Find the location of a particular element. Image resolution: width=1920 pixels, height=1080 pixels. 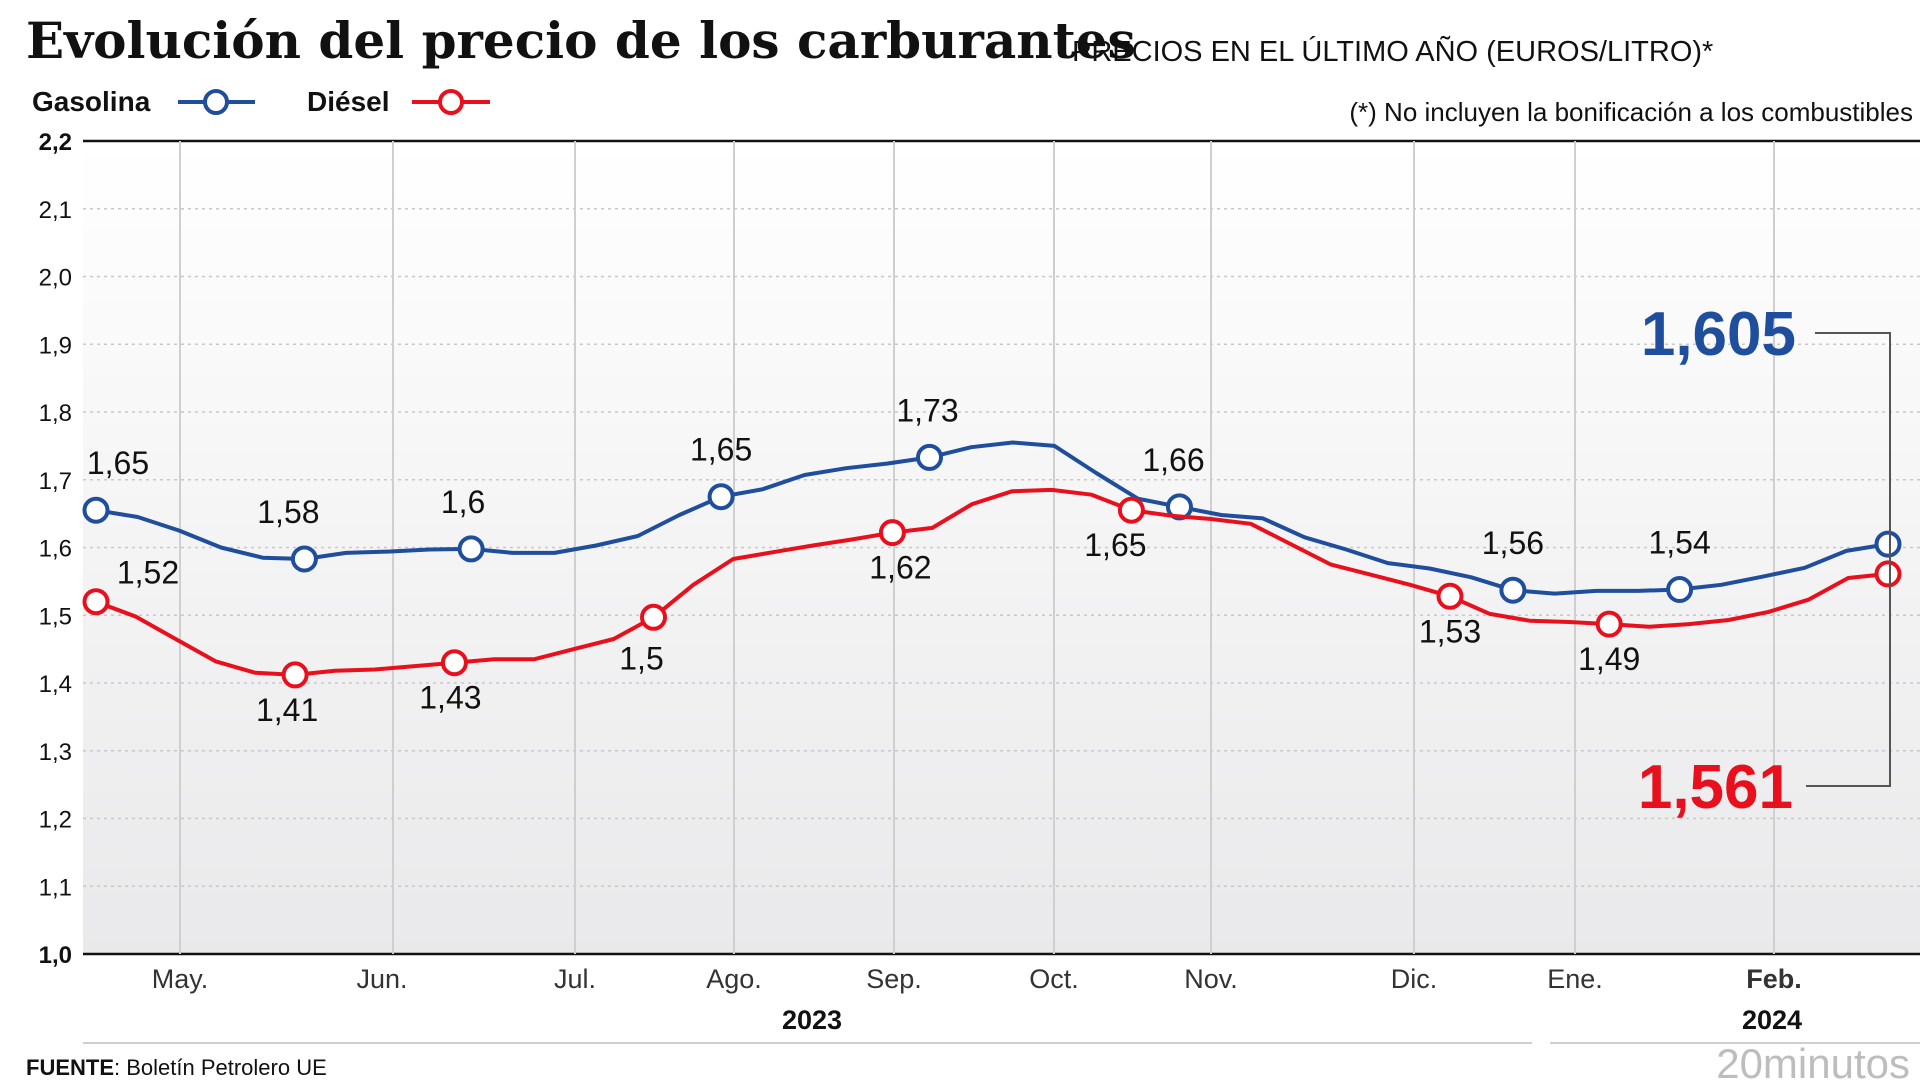

y-tick-label: 1,4 is located at coordinates (55, 684).